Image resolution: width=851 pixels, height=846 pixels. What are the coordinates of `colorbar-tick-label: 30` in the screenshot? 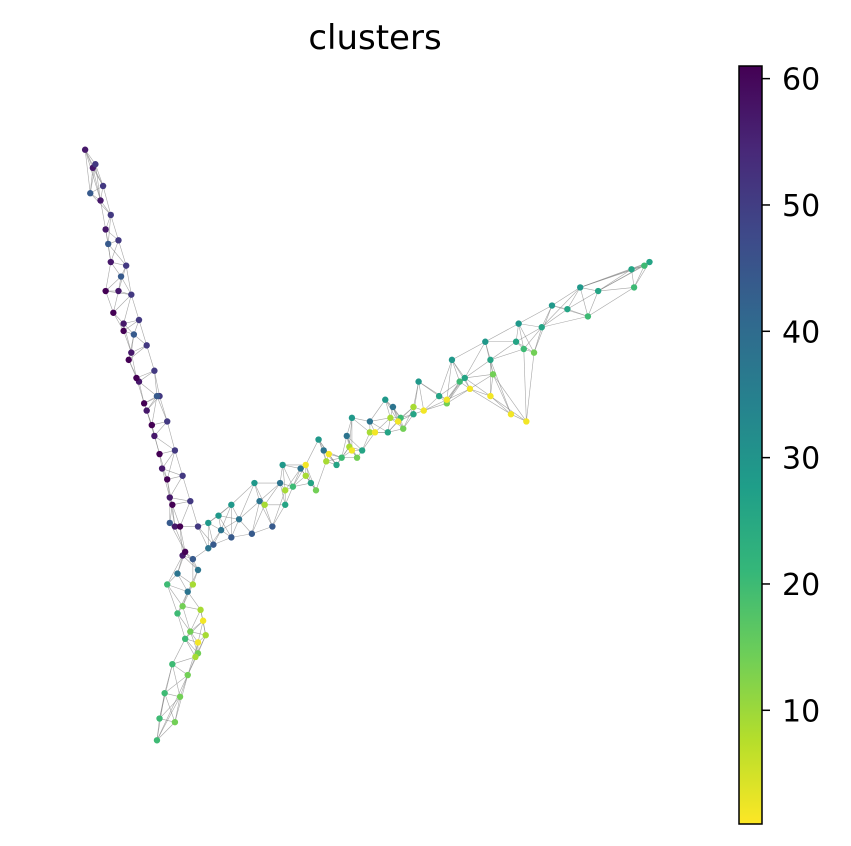 It's located at (801, 459).